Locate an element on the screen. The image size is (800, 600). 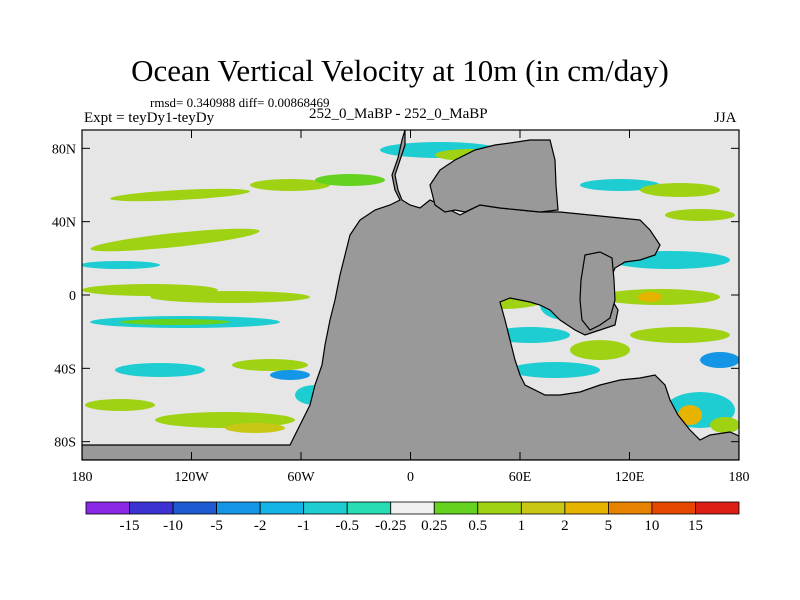
colorbar-label: -10 is located at coordinates (173, 526).